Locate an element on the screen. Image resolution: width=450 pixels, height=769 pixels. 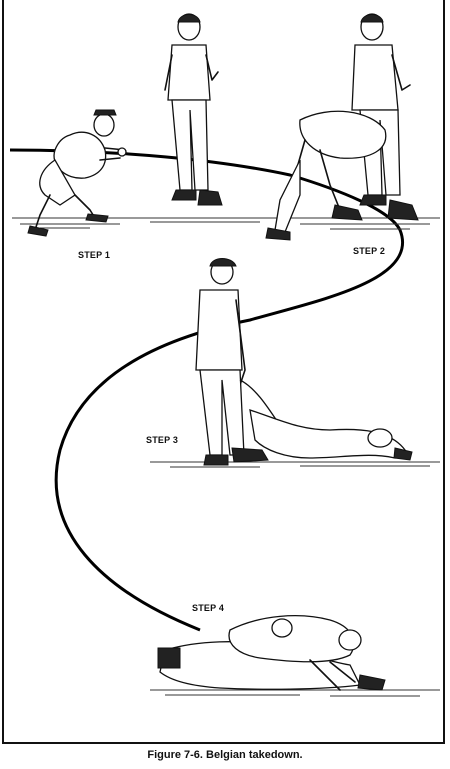
ground-step4 is located at coordinates (295, 693).